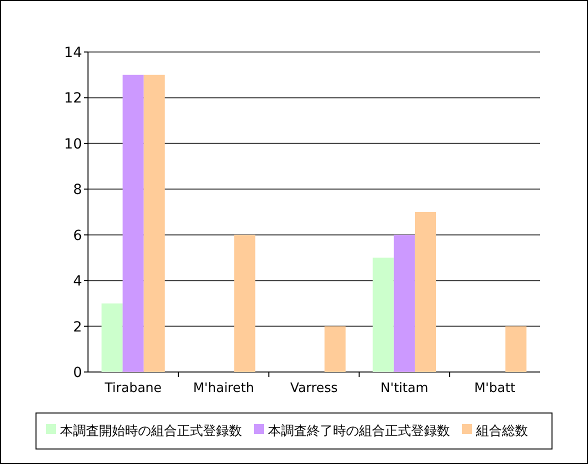 The image size is (588, 464). I want to click on y-tick-label: 10, so click(73, 144).